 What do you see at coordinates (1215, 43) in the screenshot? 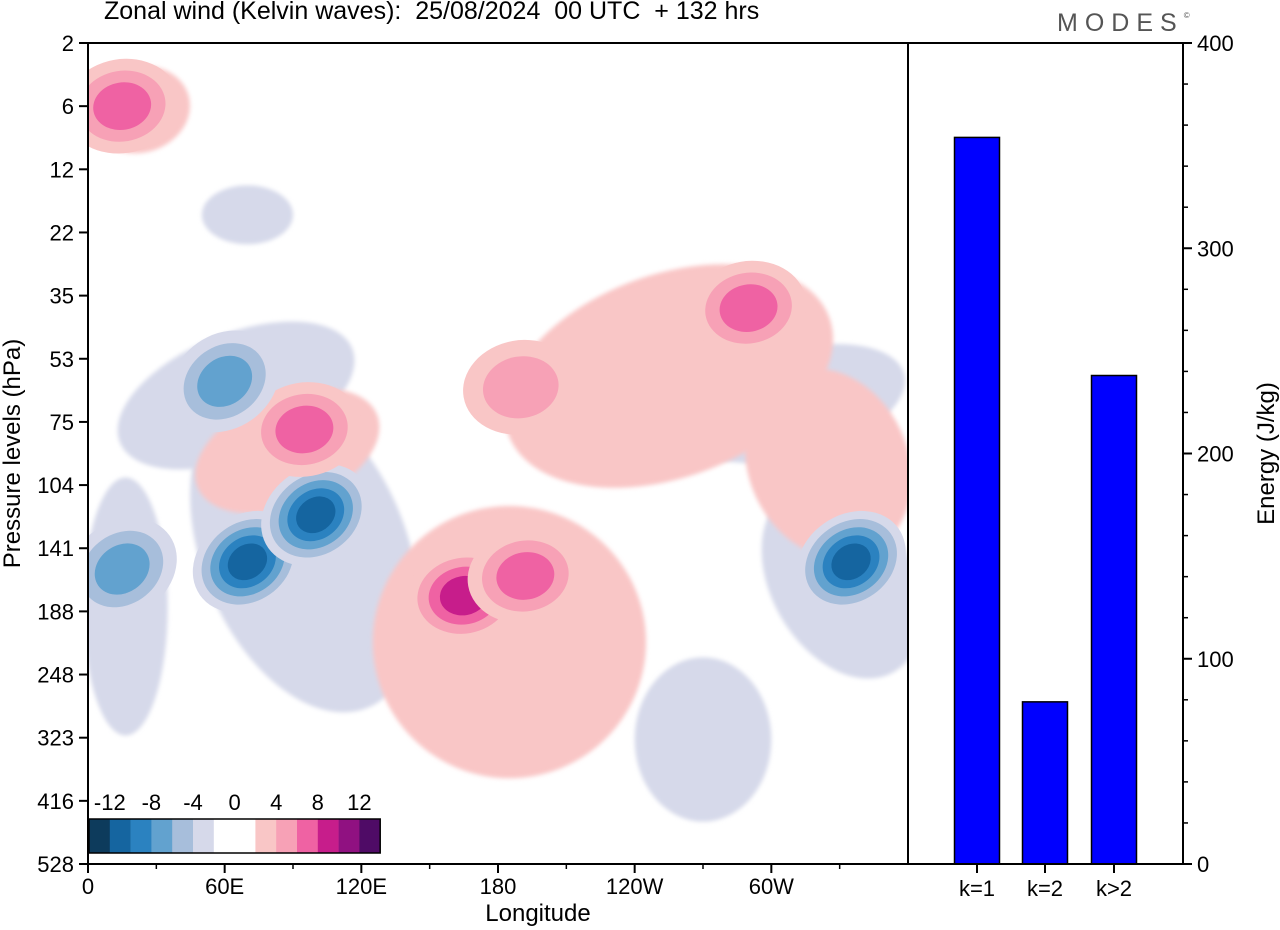
I see `energy-tick-label: 400` at bounding box center [1215, 43].